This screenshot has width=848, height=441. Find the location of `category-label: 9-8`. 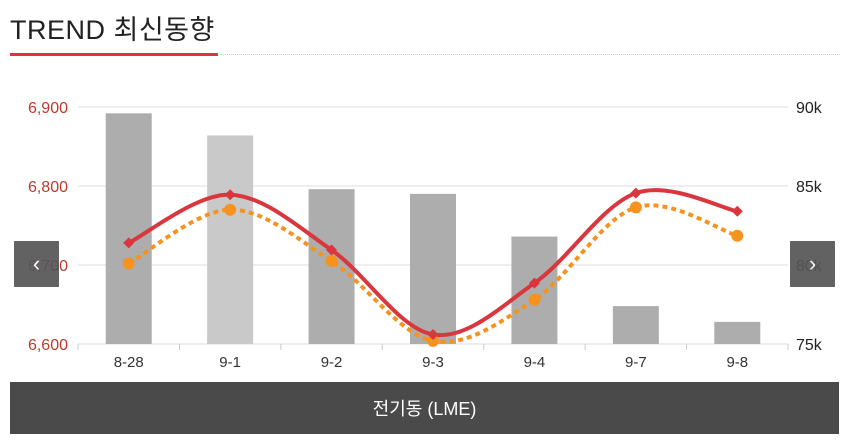

category-label: 9-8 is located at coordinates (737, 362).